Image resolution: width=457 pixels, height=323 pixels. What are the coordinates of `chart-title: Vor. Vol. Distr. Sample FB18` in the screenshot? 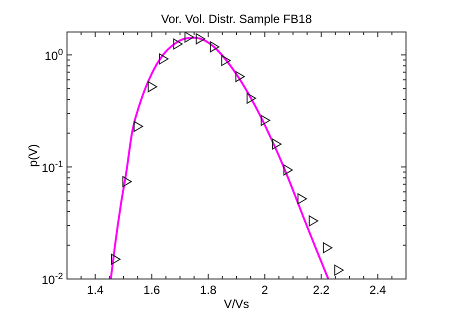 It's located at (236, 19).